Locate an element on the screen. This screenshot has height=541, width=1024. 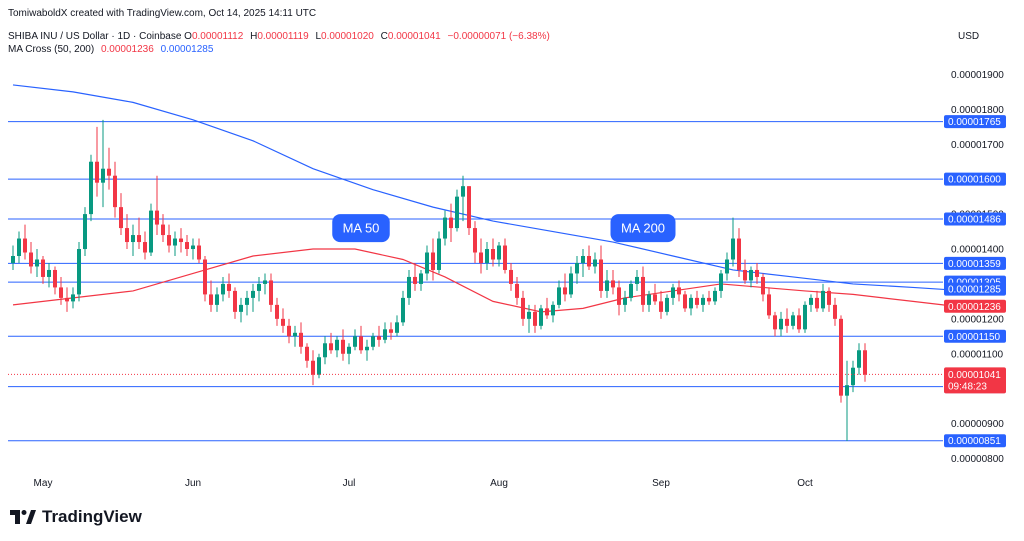
annotations: MA 50 MA 200 is located at coordinates (504, 228).